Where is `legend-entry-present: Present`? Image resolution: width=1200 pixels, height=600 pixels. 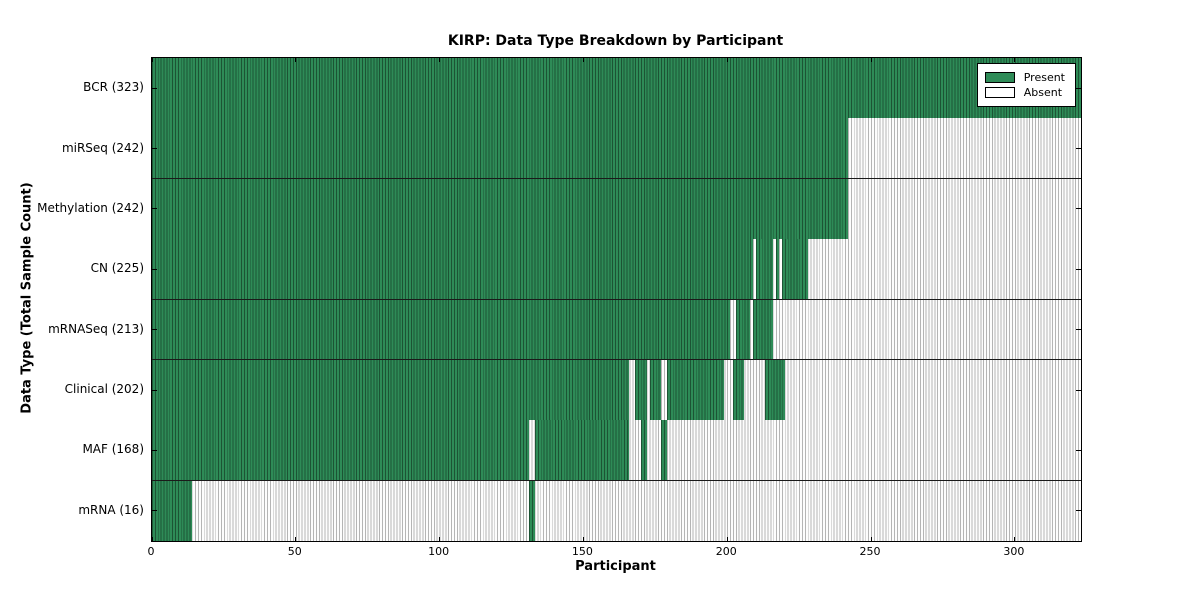 legend-entry-present: Present is located at coordinates (1024, 77).